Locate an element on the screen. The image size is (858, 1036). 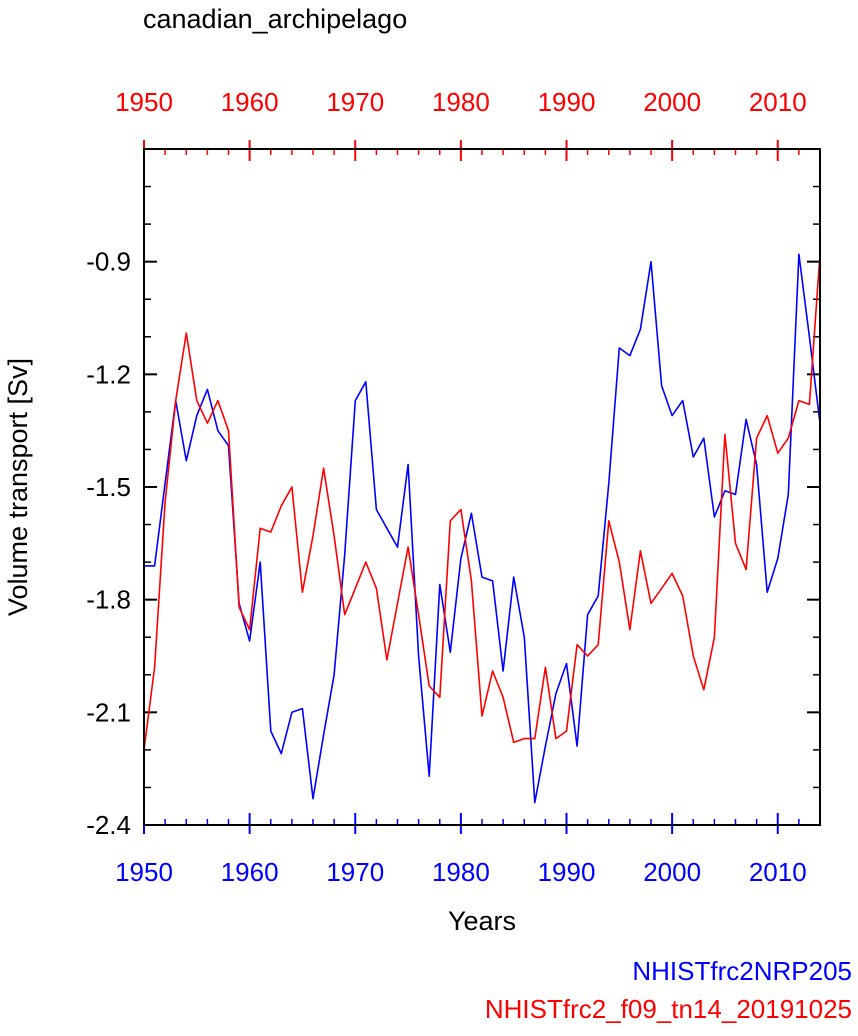
x-tick-label-top: 1970 is located at coordinates (355, 102).